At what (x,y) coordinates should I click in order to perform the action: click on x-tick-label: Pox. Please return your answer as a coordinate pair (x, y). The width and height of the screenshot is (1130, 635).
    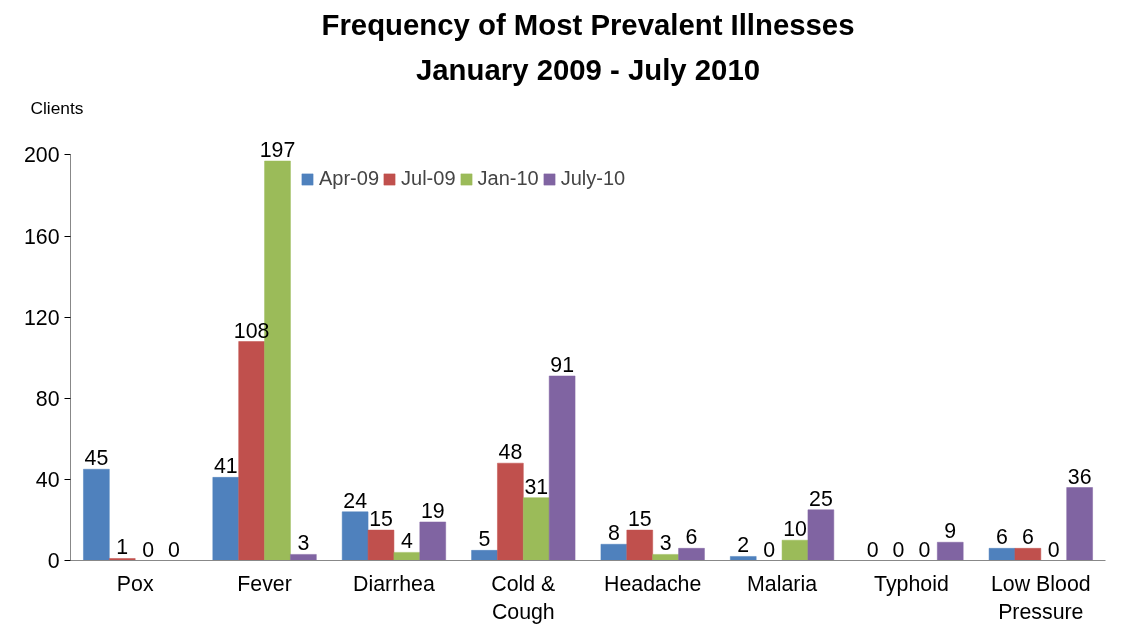
    Looking at the image, I should click on (135, 583).